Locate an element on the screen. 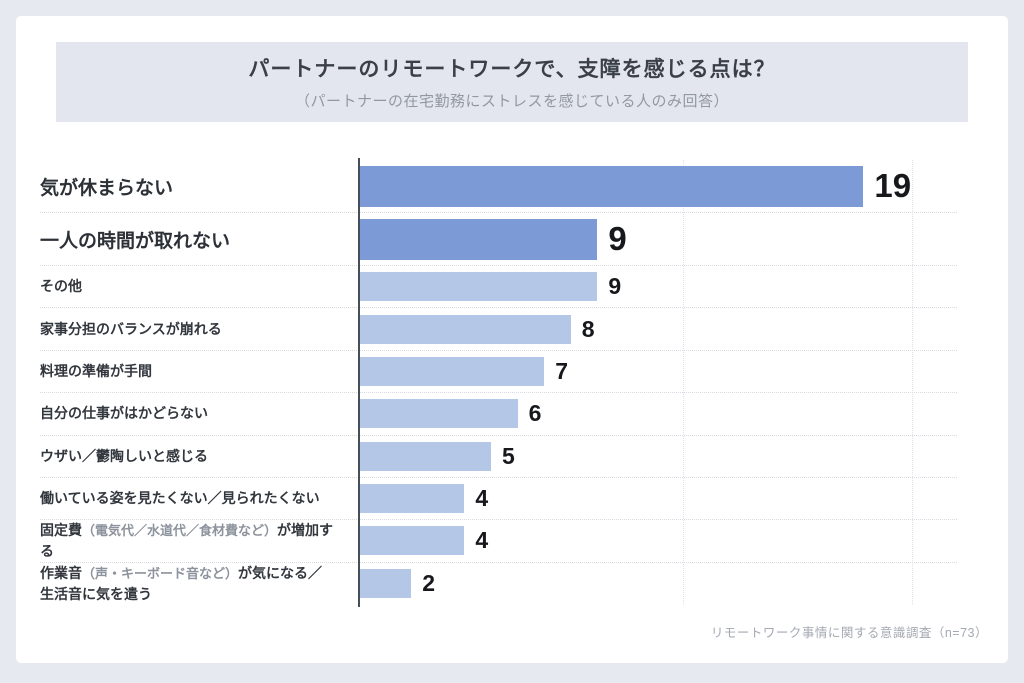 The height and width of the screenshot is (683, 1024). chart-title: パートナーのリモートワークで、支障を感じる点は？ is located at coordinates (512, 69).